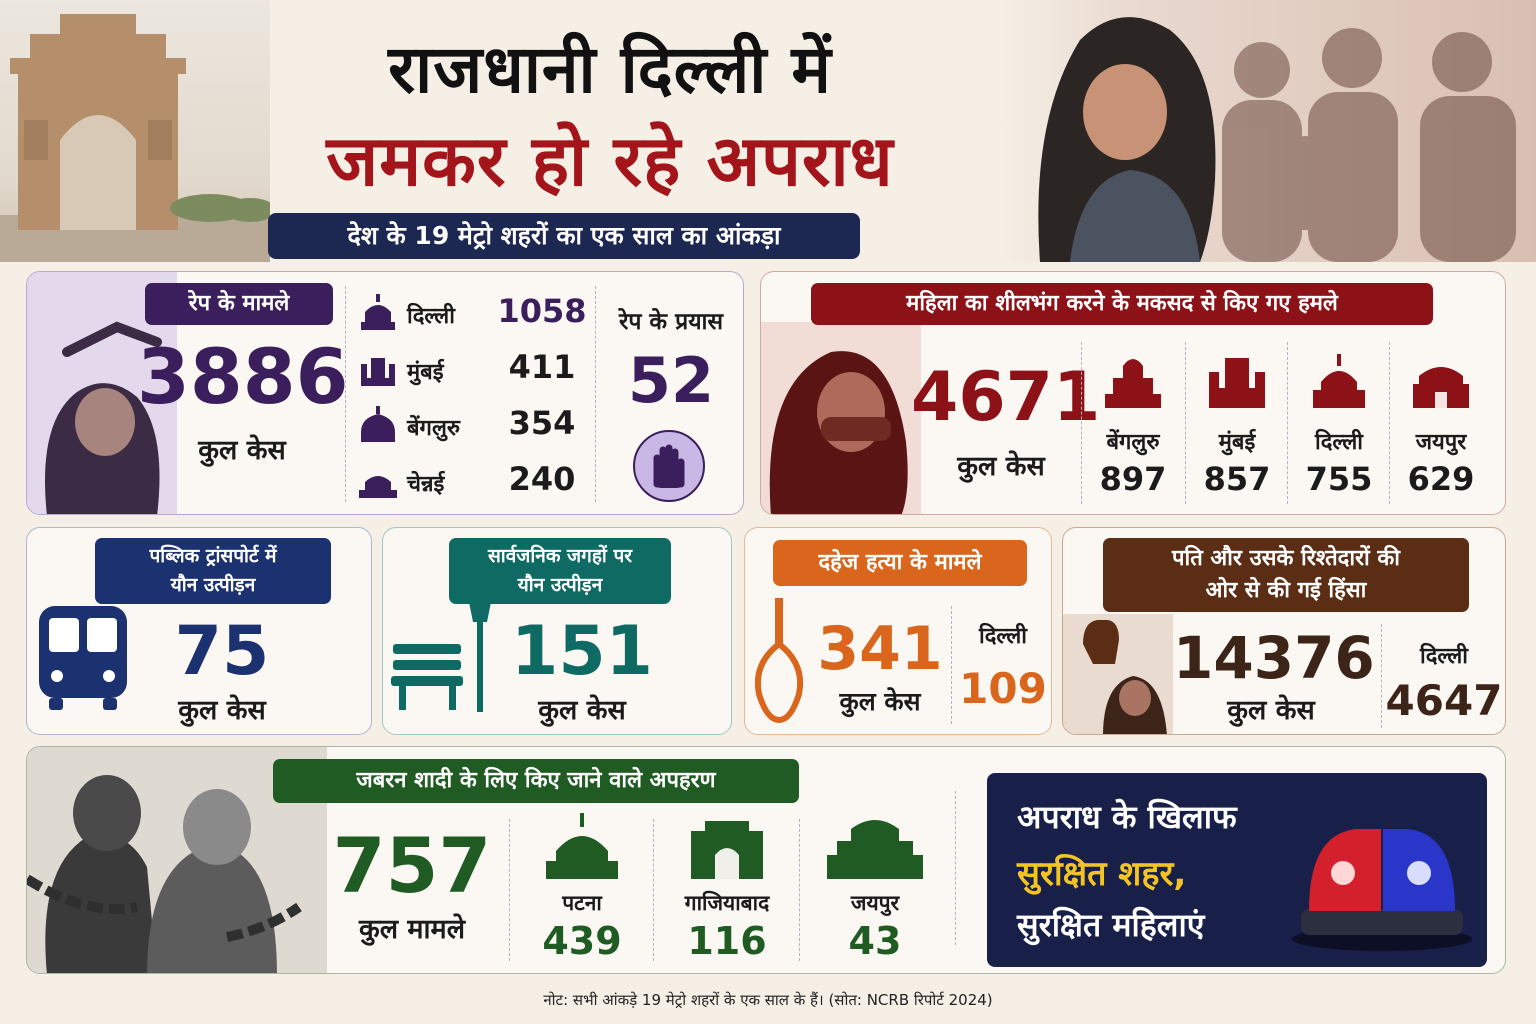 This screenshot has height=1024, width=1536. Describe the element at coordinates (1237, 479) in the screenshot. I see `city-value: 857` at that location.